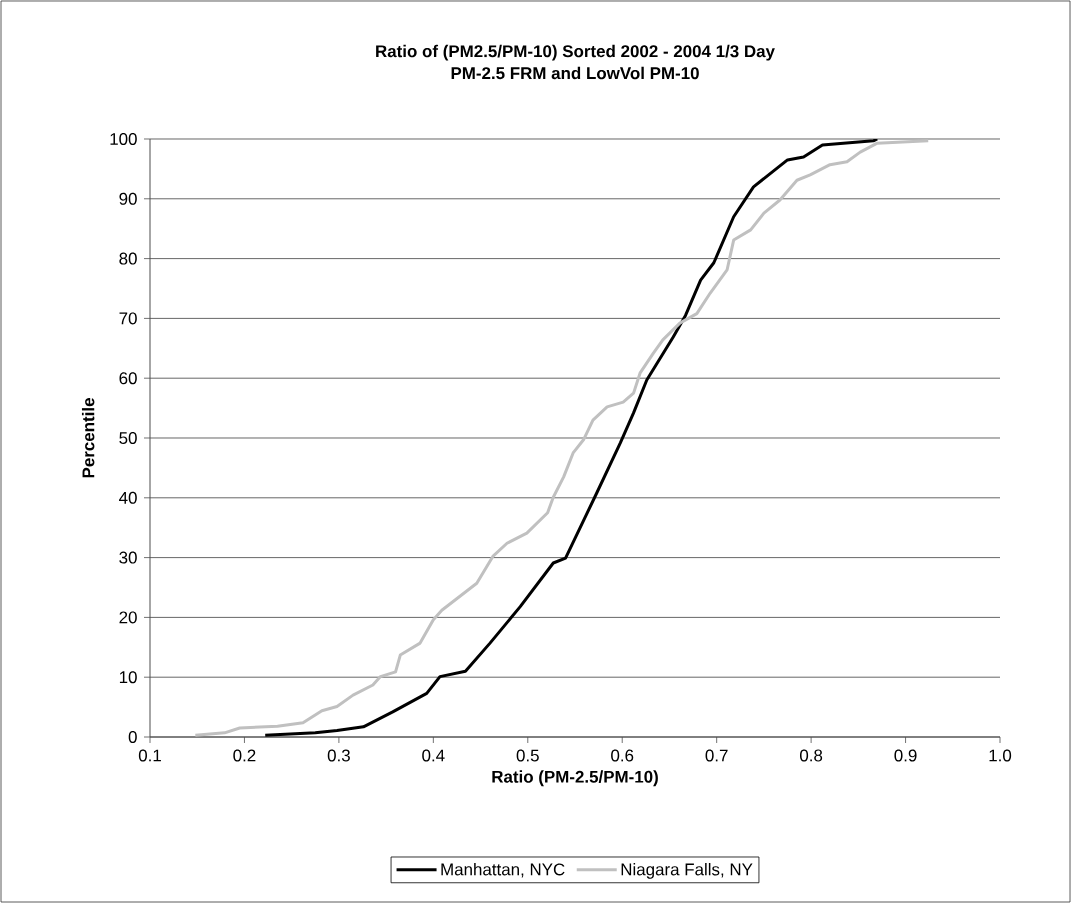 This screenshot has height=903, width=1071. What do you see at coordinates (128, 557) in the screenshot?
I see `y-tick-label: 30` at bounding box center [128, 557].